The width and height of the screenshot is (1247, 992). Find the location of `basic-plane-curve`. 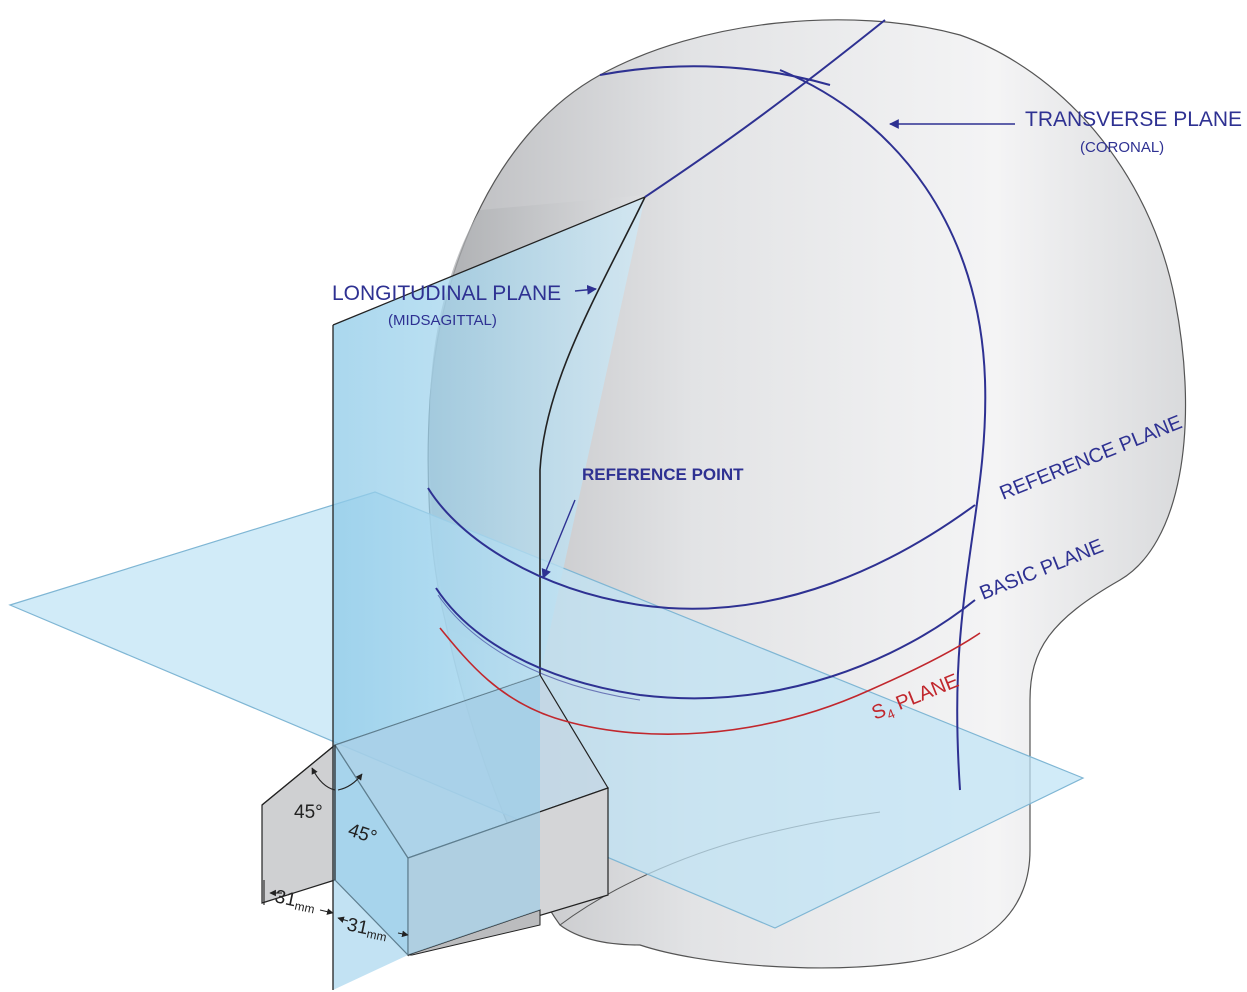

basic-plane-curve is located at coordinates (705, 643).